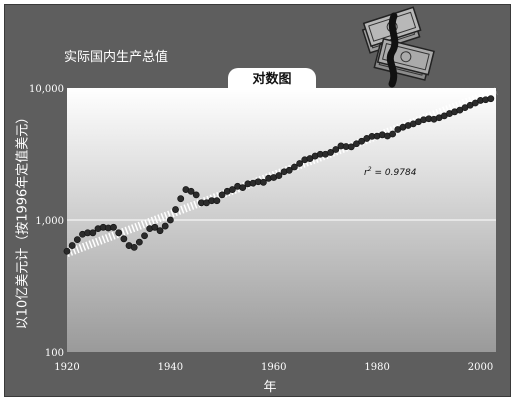 The height and width of the screenshot is (400, 515). I want to click on y-tick-labels: 100 1,000 10,000, so click(46, 221).